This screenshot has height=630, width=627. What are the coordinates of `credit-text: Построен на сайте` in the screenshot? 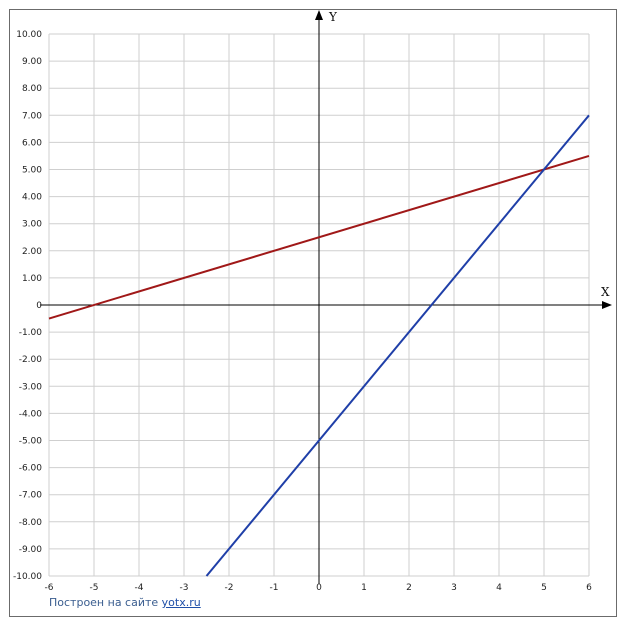 It's located at (104, 602).